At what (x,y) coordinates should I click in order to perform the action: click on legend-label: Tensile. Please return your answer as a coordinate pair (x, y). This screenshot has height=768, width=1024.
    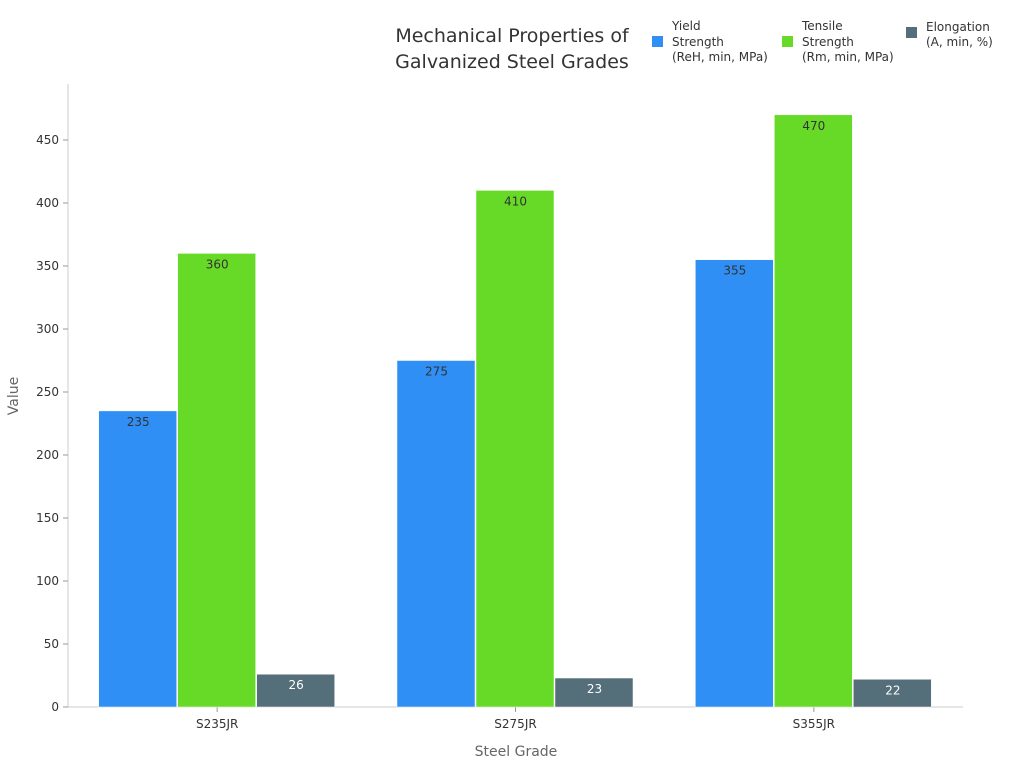
    Looking at the image, I should click on (822, 26).